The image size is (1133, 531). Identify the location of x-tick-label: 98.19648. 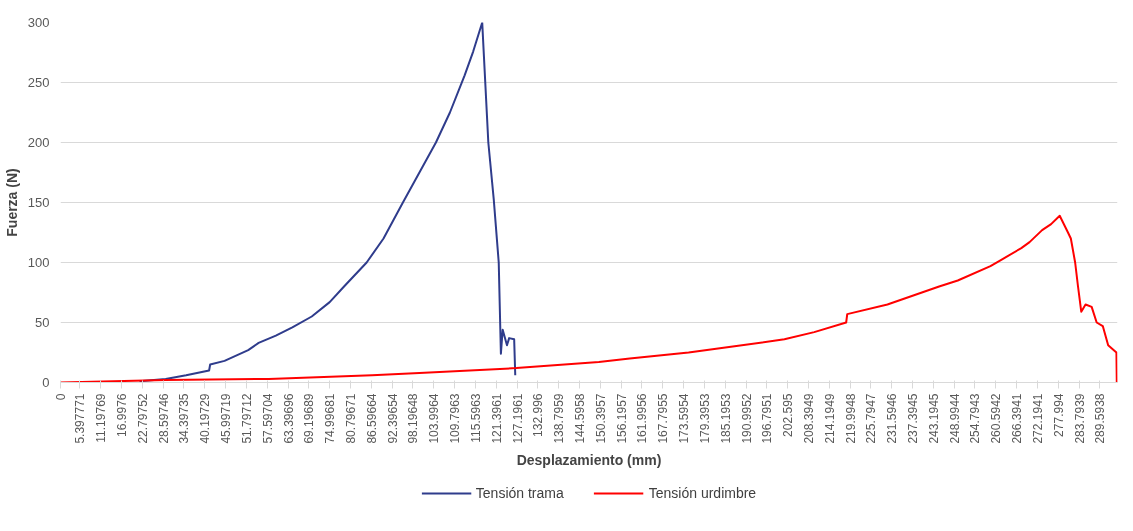
(413, 418).